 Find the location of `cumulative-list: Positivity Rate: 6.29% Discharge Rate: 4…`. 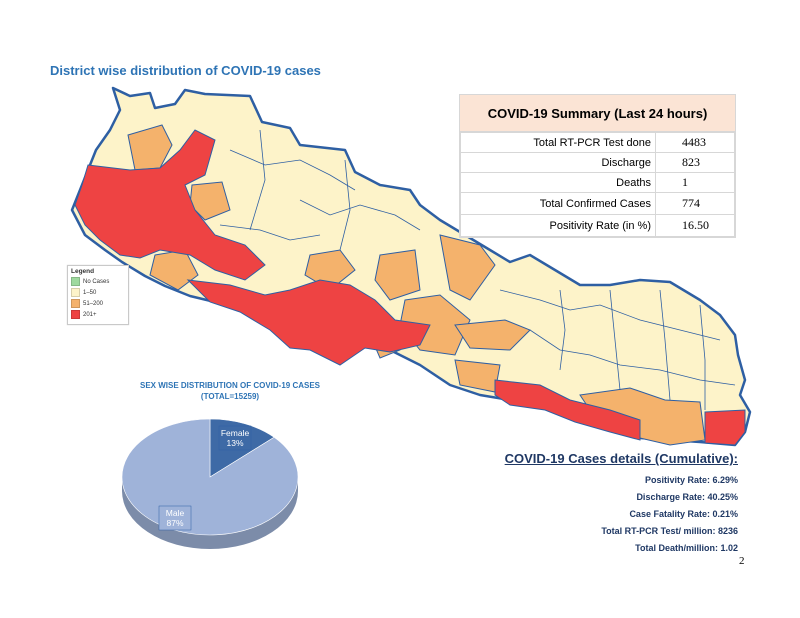

cumulative-list: Positivity Rate: 6.29% Discharge Rate: 4… is located at coordinates (669, 514).